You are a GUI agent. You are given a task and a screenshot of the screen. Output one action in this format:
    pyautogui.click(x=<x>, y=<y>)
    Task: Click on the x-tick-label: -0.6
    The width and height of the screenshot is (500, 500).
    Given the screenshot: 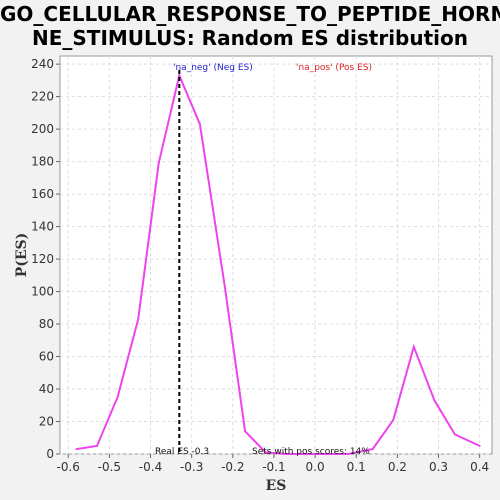 What is the action you would take?
    pyautogui.click(x=68, y=467)
    